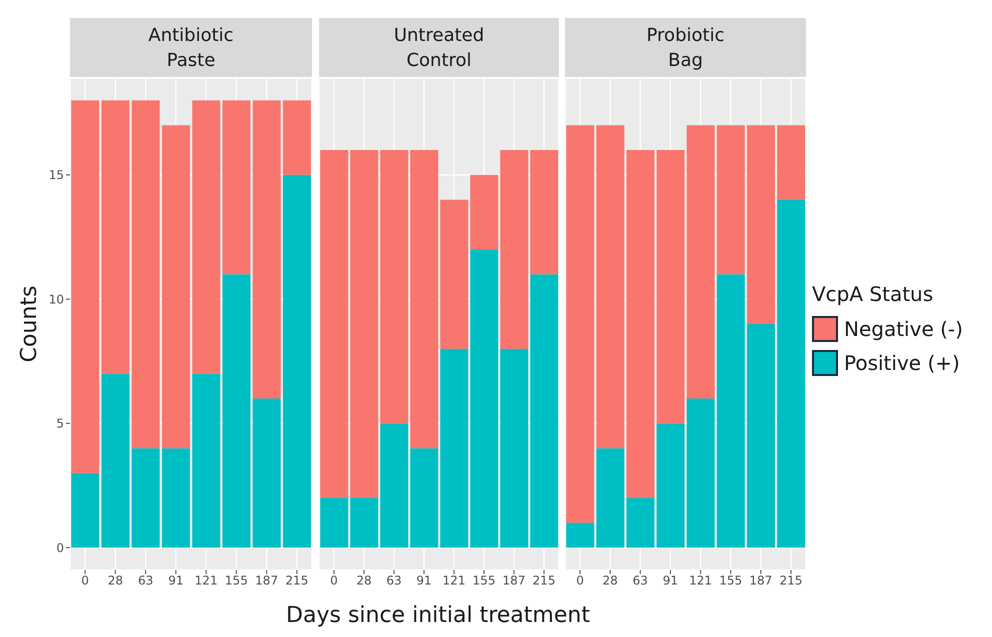 This screenshot has width=992, height=637. Describe the element at coordinates (29, 324) in the screenshot. I see `y-axis-title: Counts` at that location.